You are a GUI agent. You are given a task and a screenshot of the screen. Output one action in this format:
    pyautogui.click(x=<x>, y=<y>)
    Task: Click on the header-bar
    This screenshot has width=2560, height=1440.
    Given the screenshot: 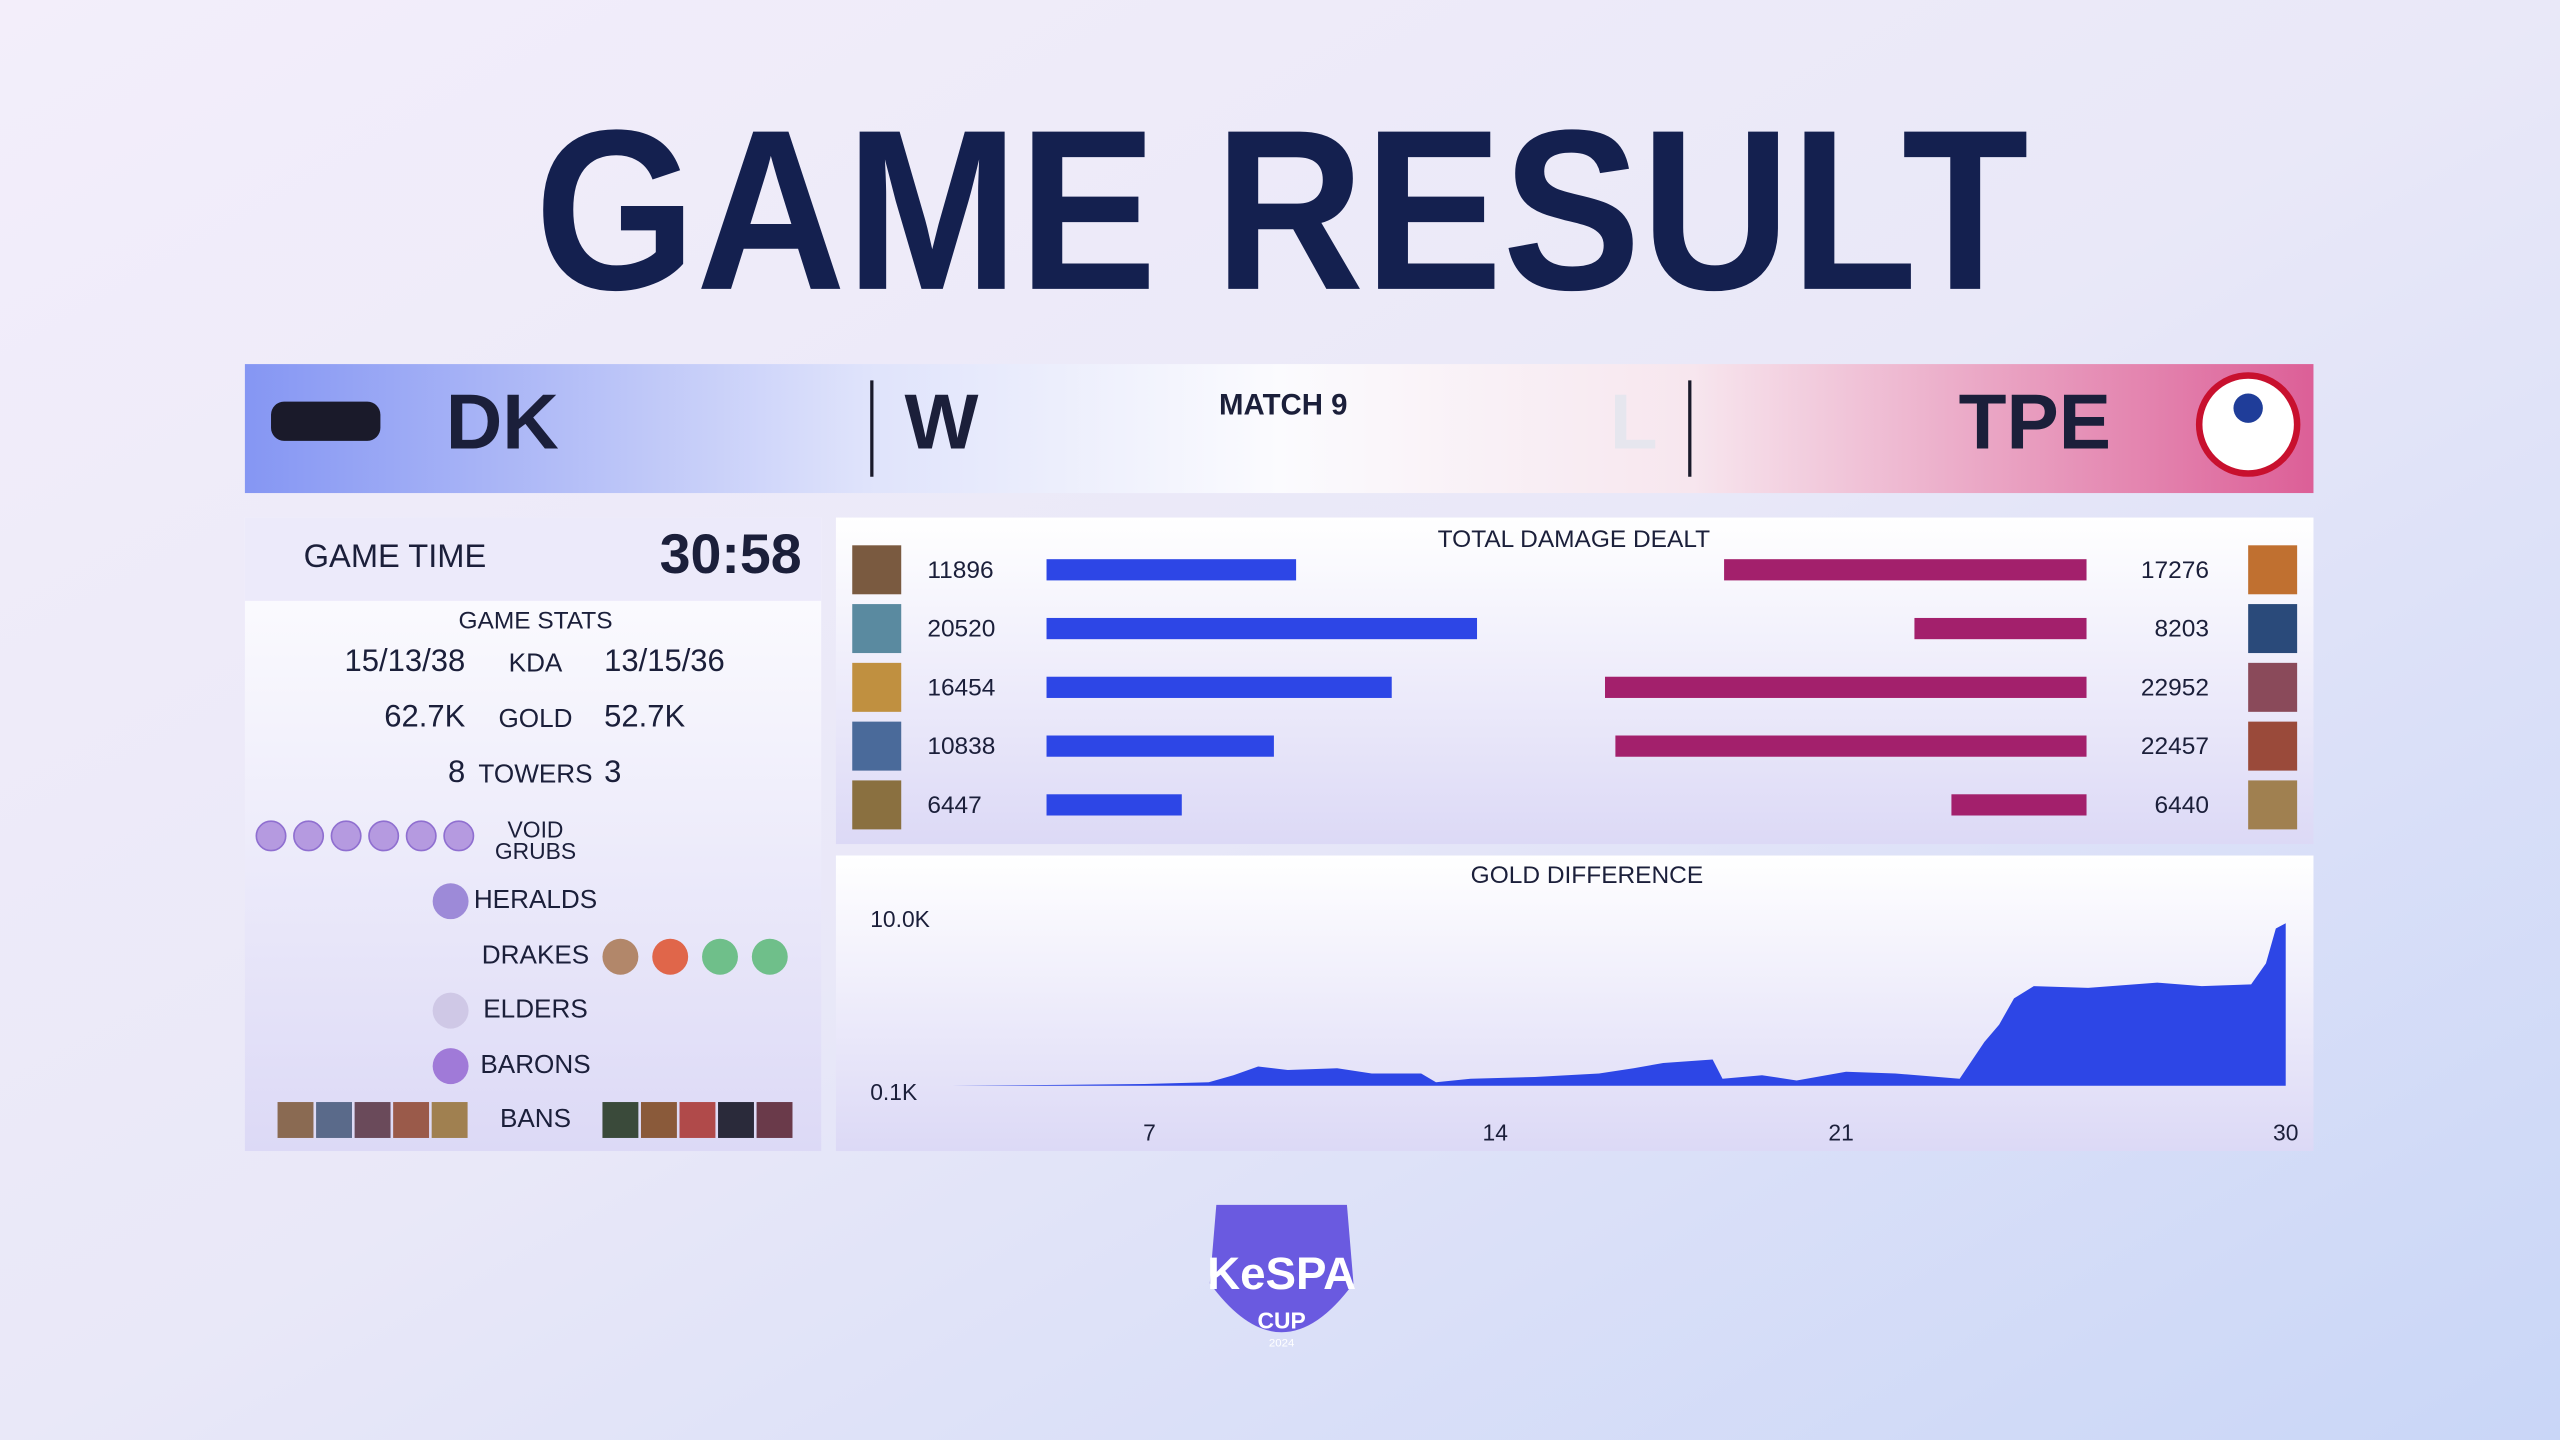 What is the action you would take?
    pyautogui.click(x=1279, y=429)
    